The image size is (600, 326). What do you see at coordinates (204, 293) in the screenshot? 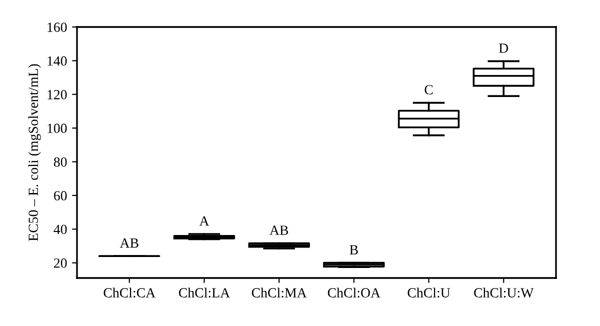
I see `x-tick-label: ChCl:LA` at bounding box center [204, 293].